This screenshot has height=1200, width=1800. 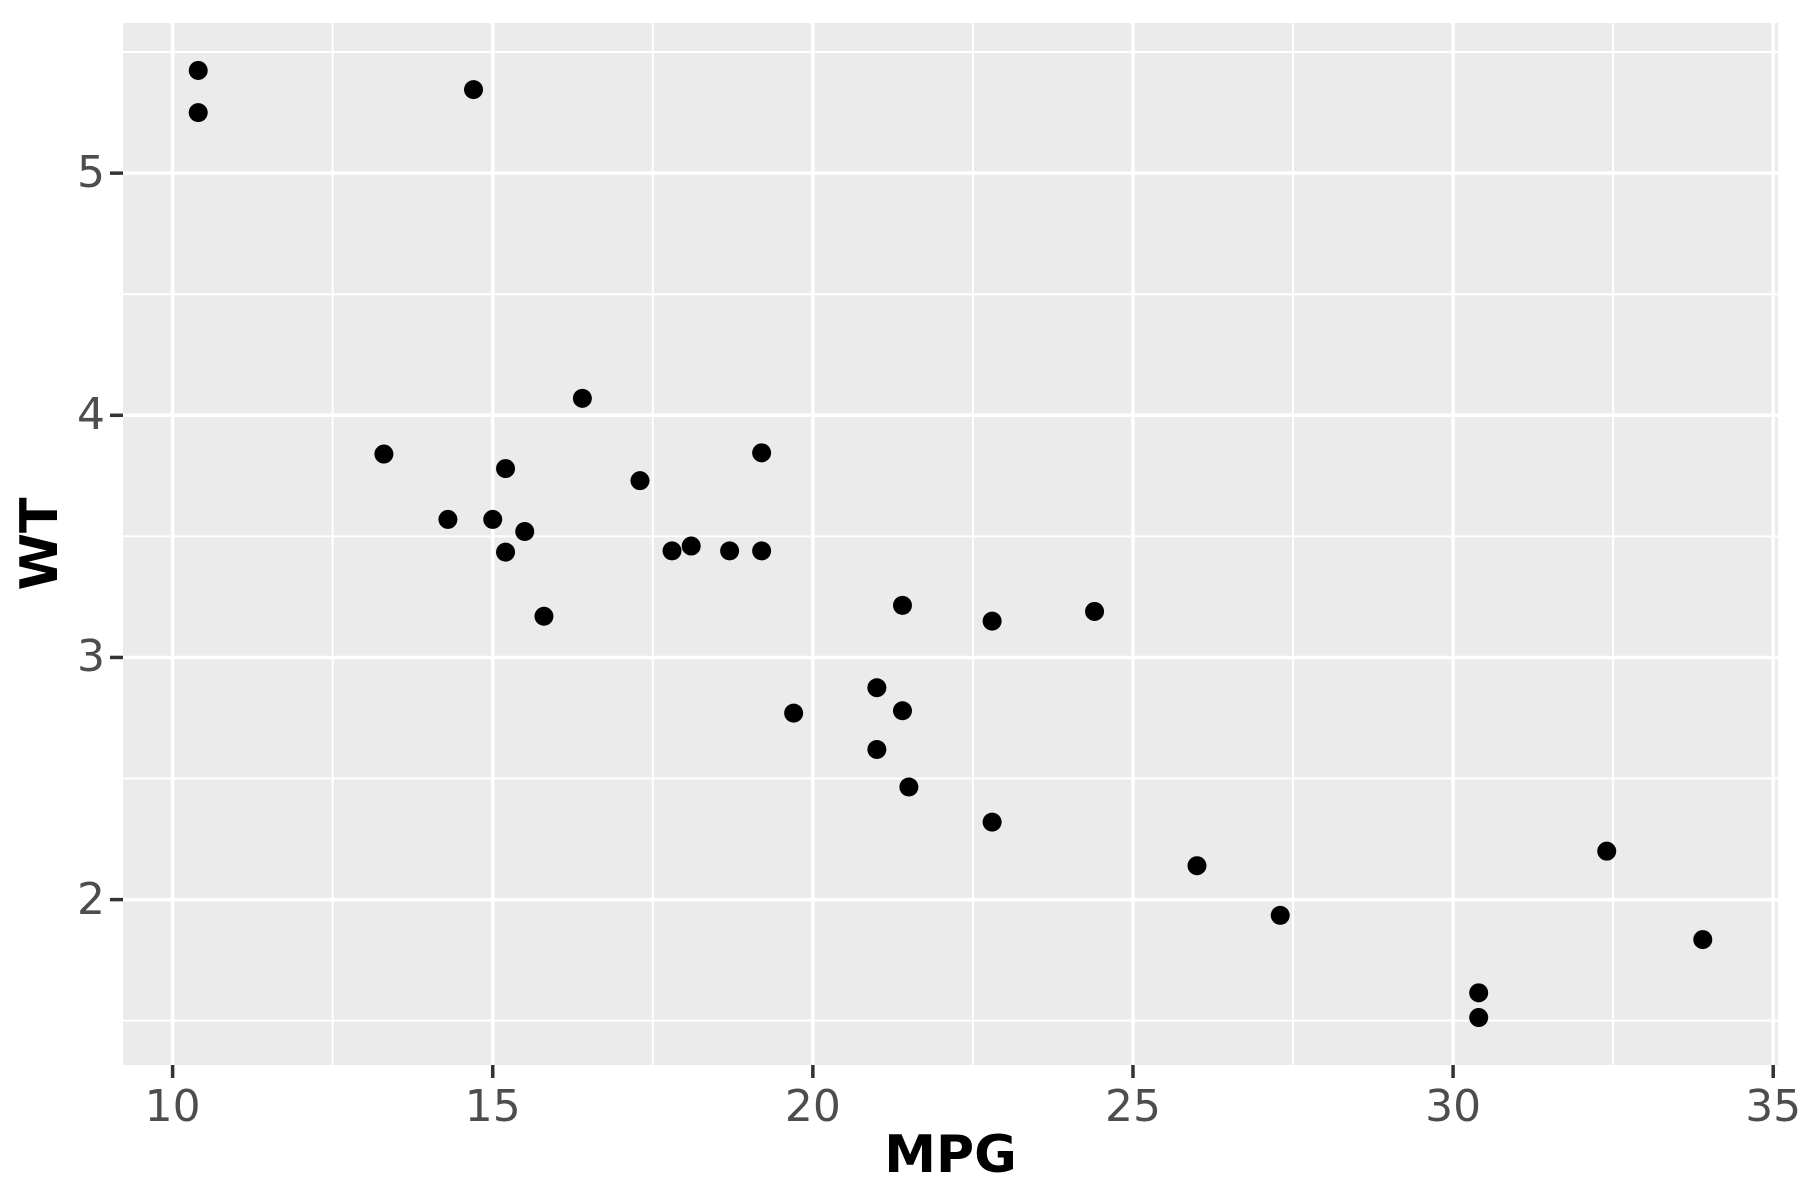 What do you see at coordinates (40, 544) in the screenshot?
I see `y-axis-title: WT` at bounding box center [40, 544].